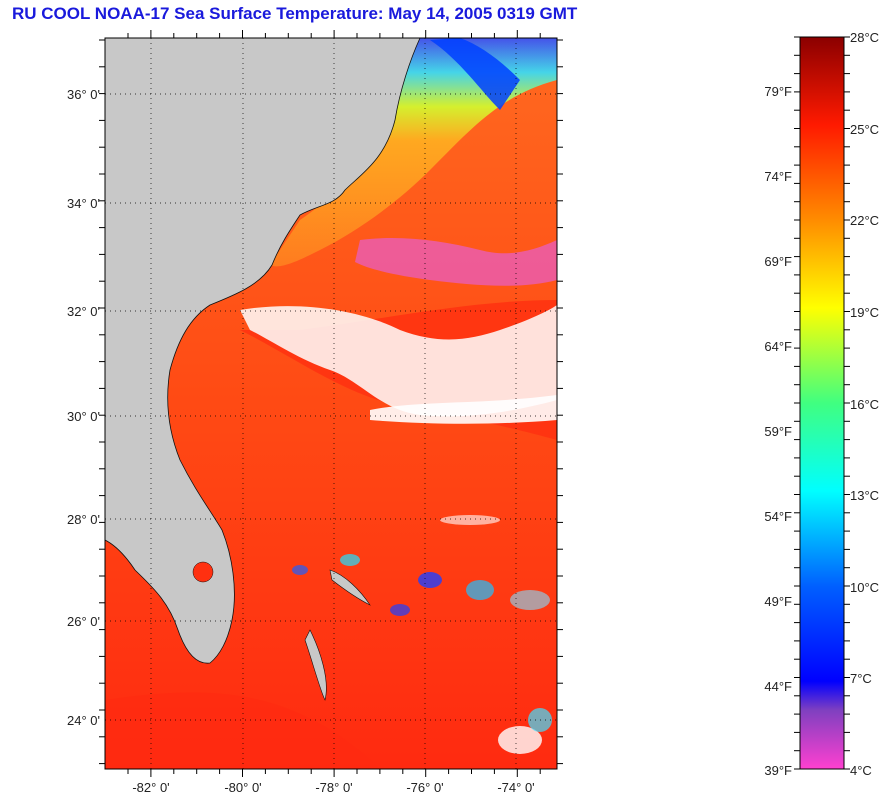 The height and width of the screenshot is (801, 889). Describe the element at coordinates (864, 587) in the screenshot. I see `celsius-label: 10°C` at that location.